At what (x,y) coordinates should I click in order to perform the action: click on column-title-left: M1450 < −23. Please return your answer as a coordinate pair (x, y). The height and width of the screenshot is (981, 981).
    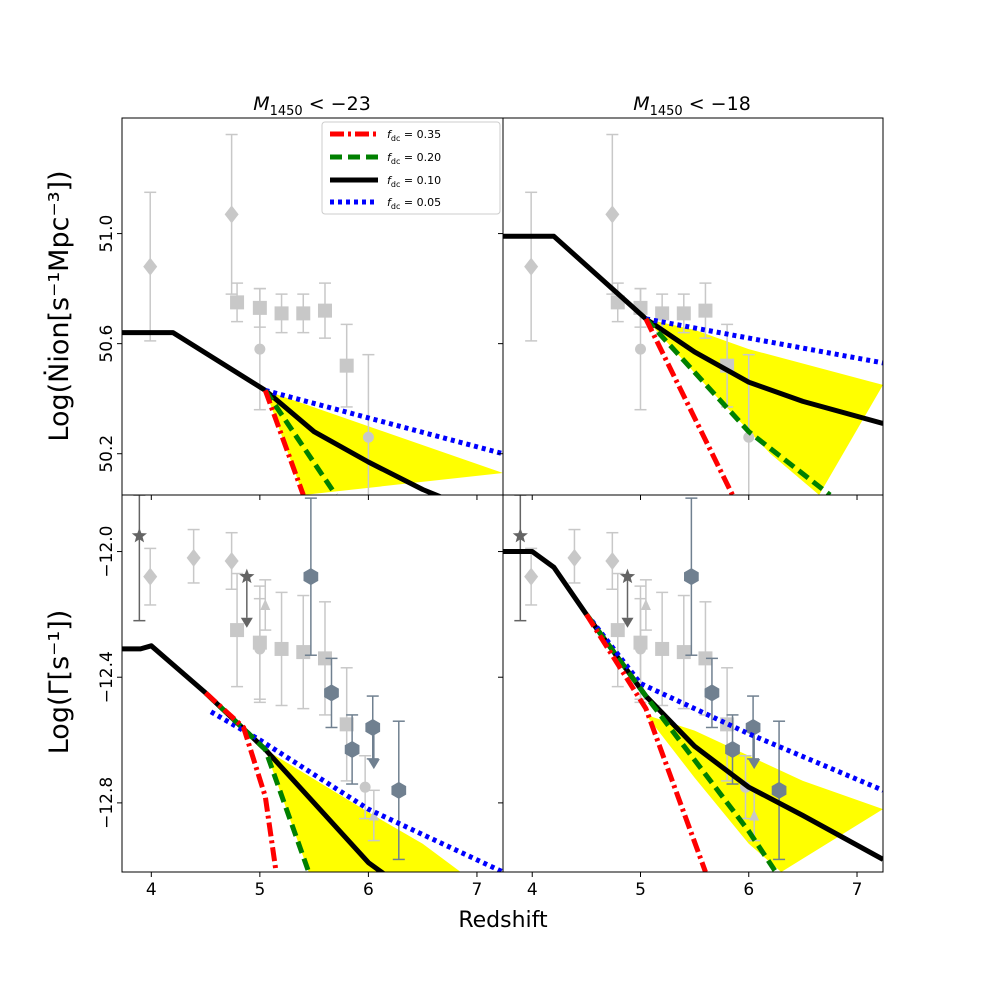
    Looking at the image, I should click on (312, 106).